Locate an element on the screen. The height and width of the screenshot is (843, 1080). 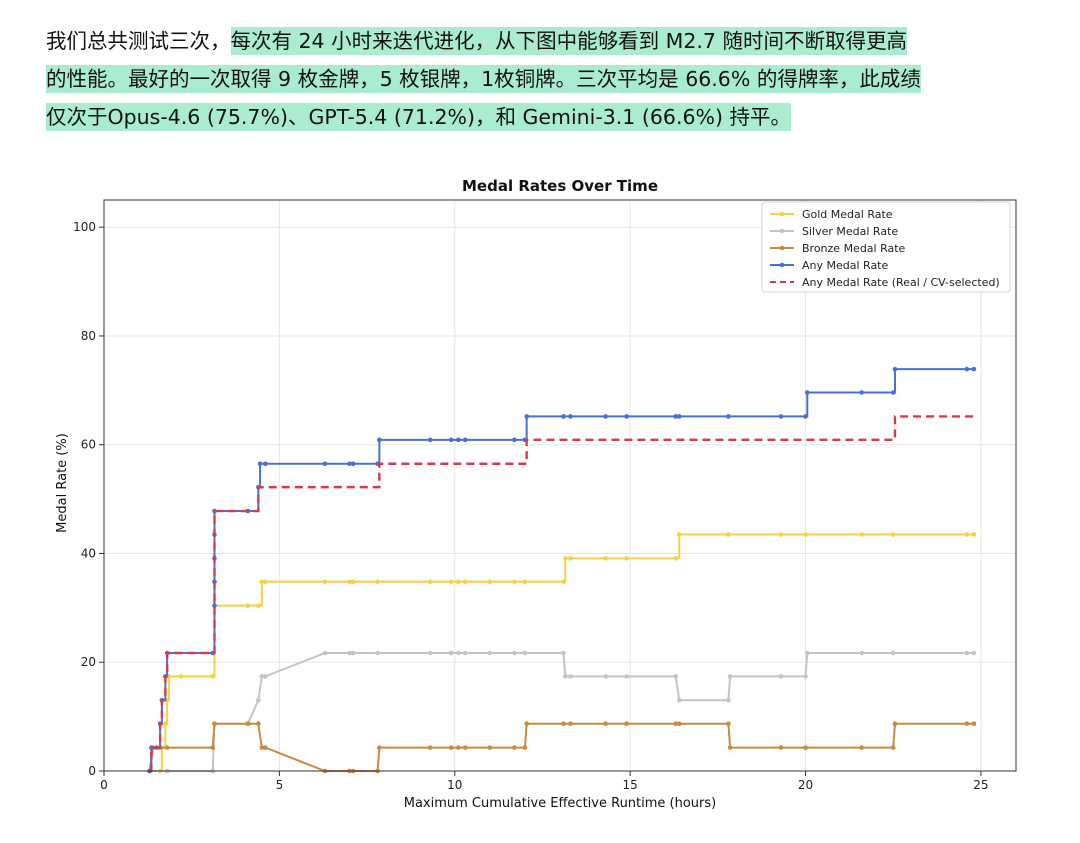
y-tick-label: 60 is located at coordinates (88, 445).